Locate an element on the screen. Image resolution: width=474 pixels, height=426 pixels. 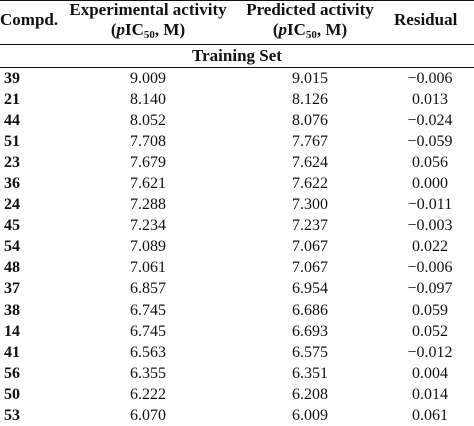
section-title: Training Set is located at coordinates (237, 56).